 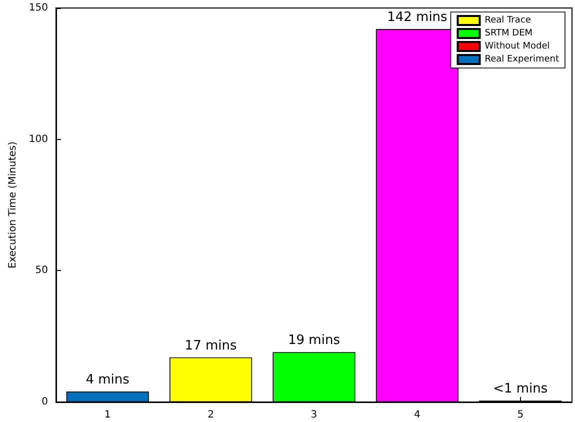 What do you see at coordinates (210, 346) in the screenshot?
I see `data-label: 17 mins` at bounding box center [210, 346].